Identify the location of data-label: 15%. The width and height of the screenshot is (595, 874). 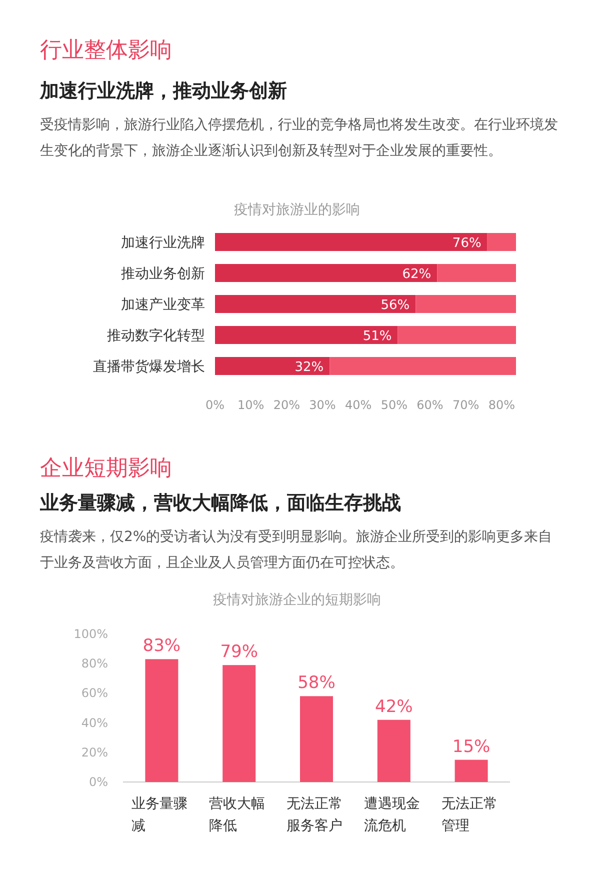
(471, 746).